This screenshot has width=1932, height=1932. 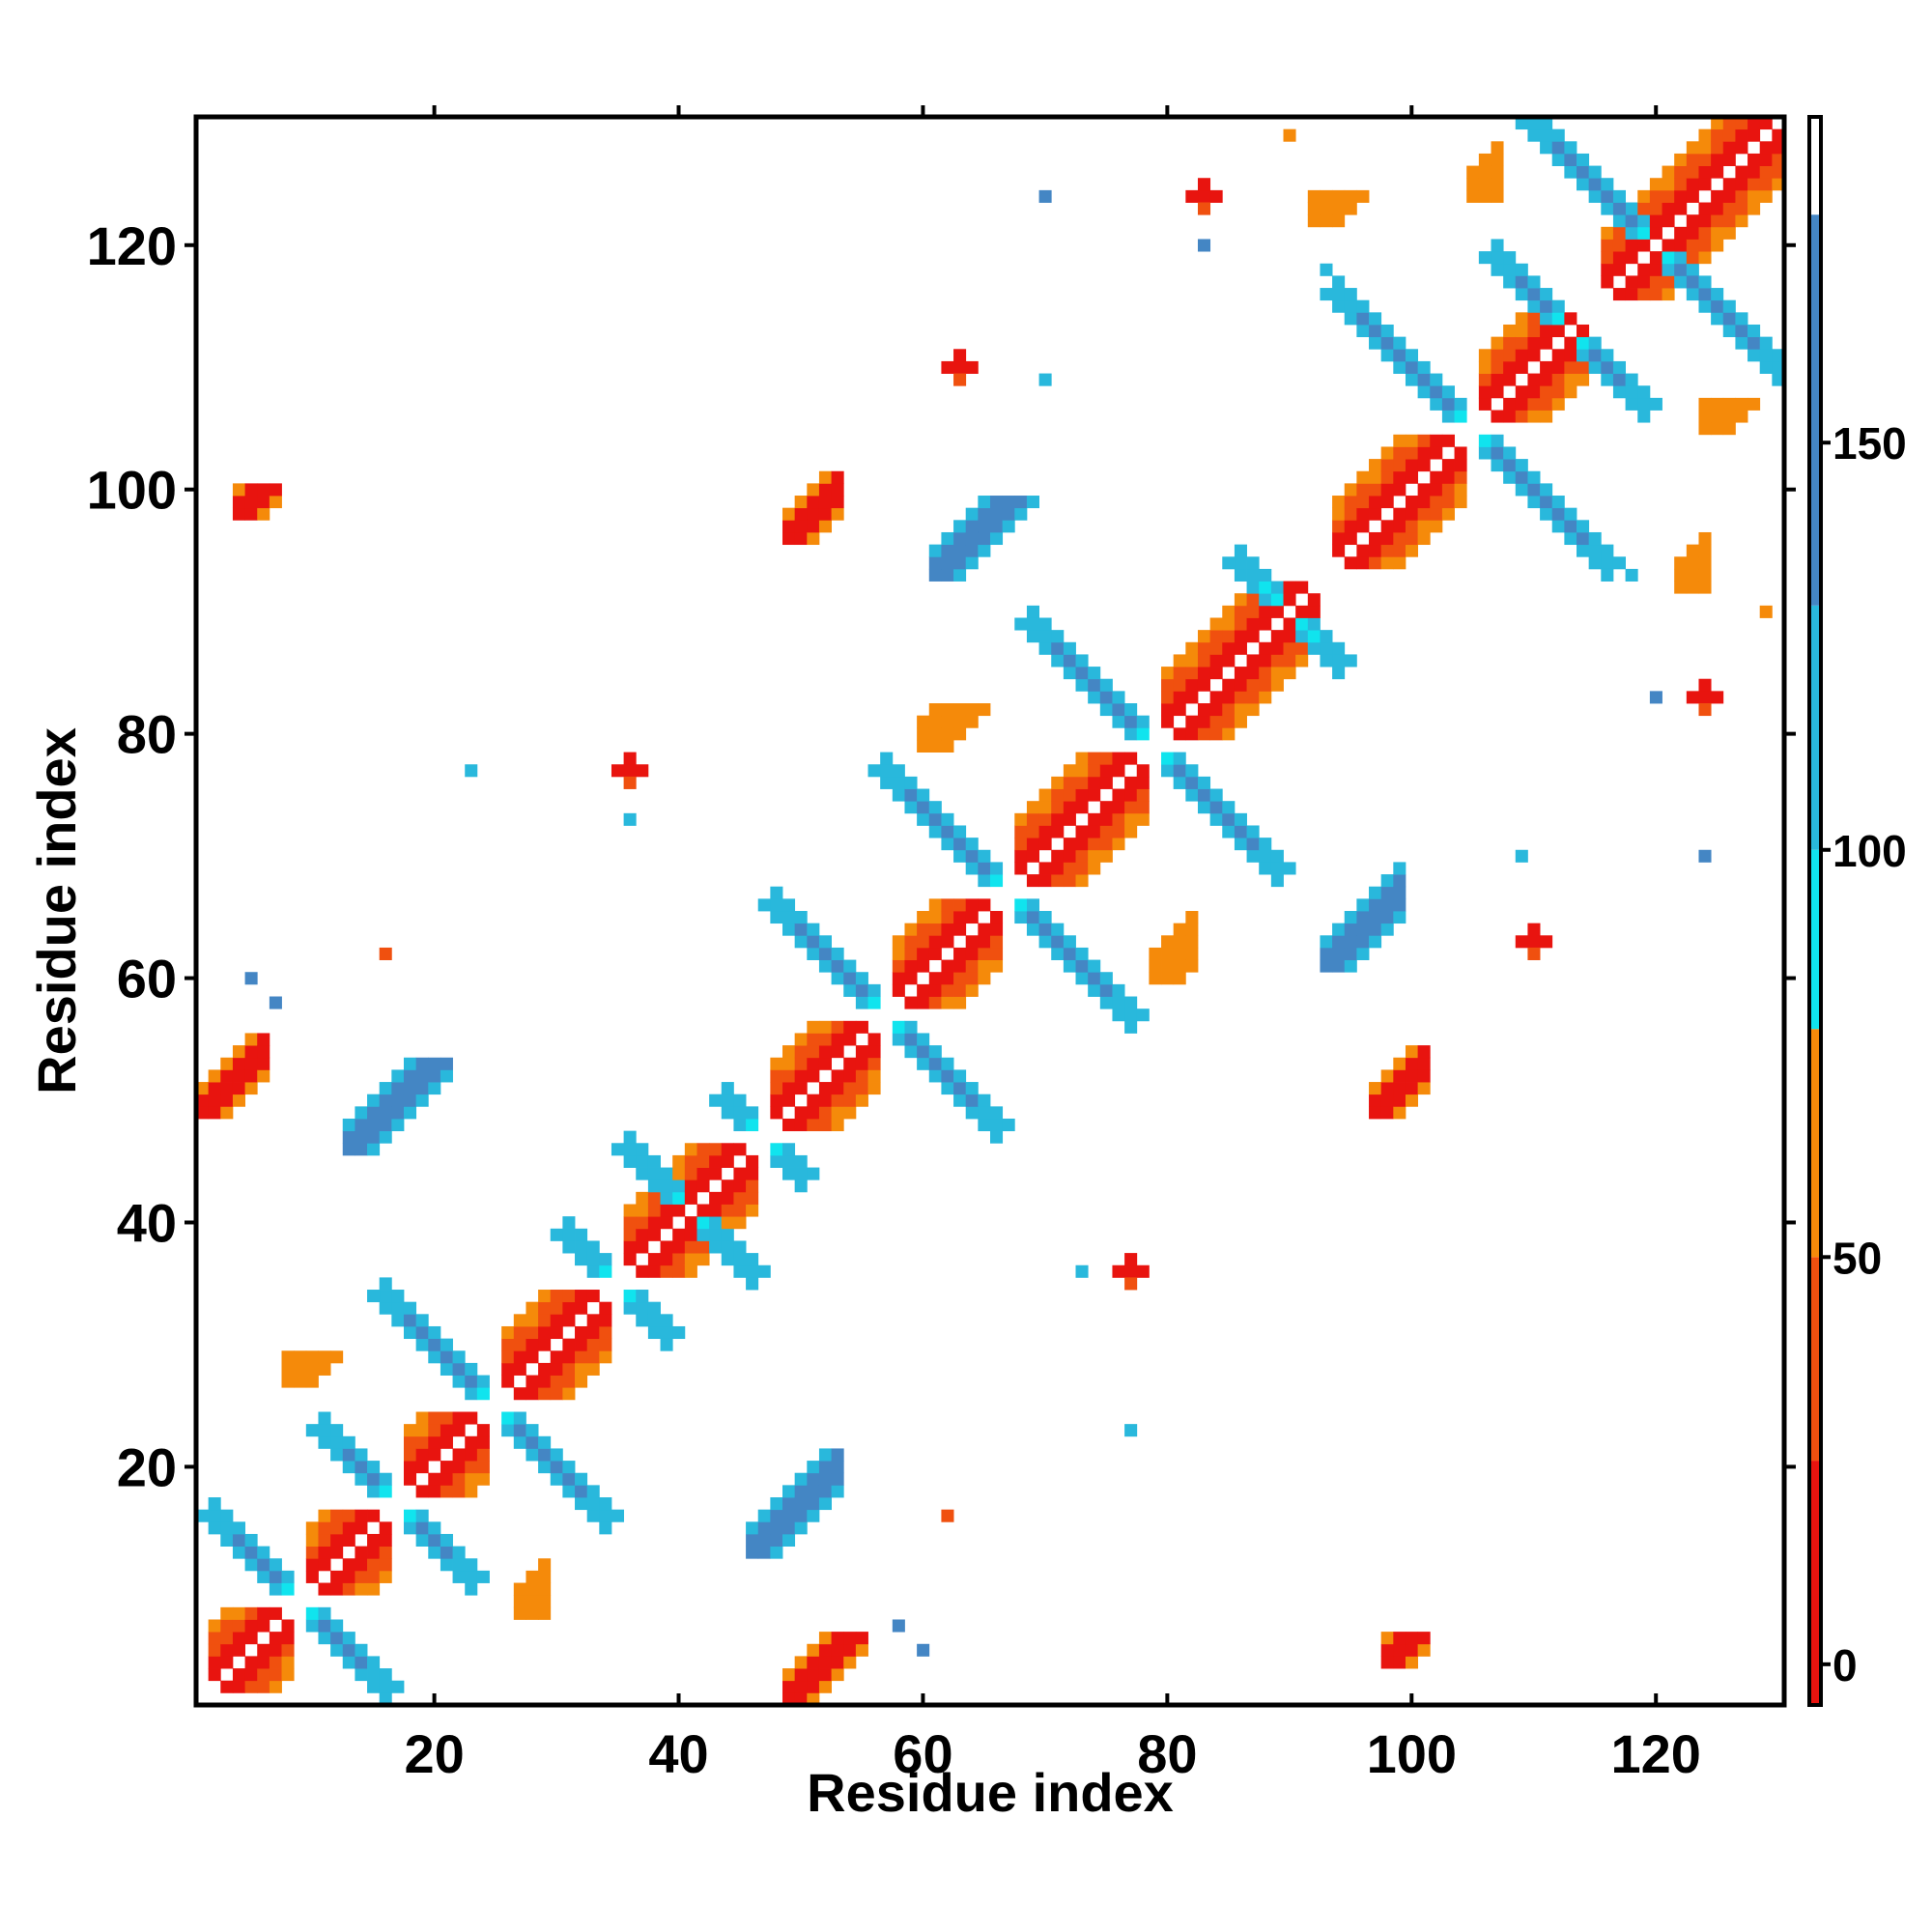 What do you see at coordinates (1815, 1359) in the screenshot?
I see `colorbar-band` at bounding box center [1815, 1359].